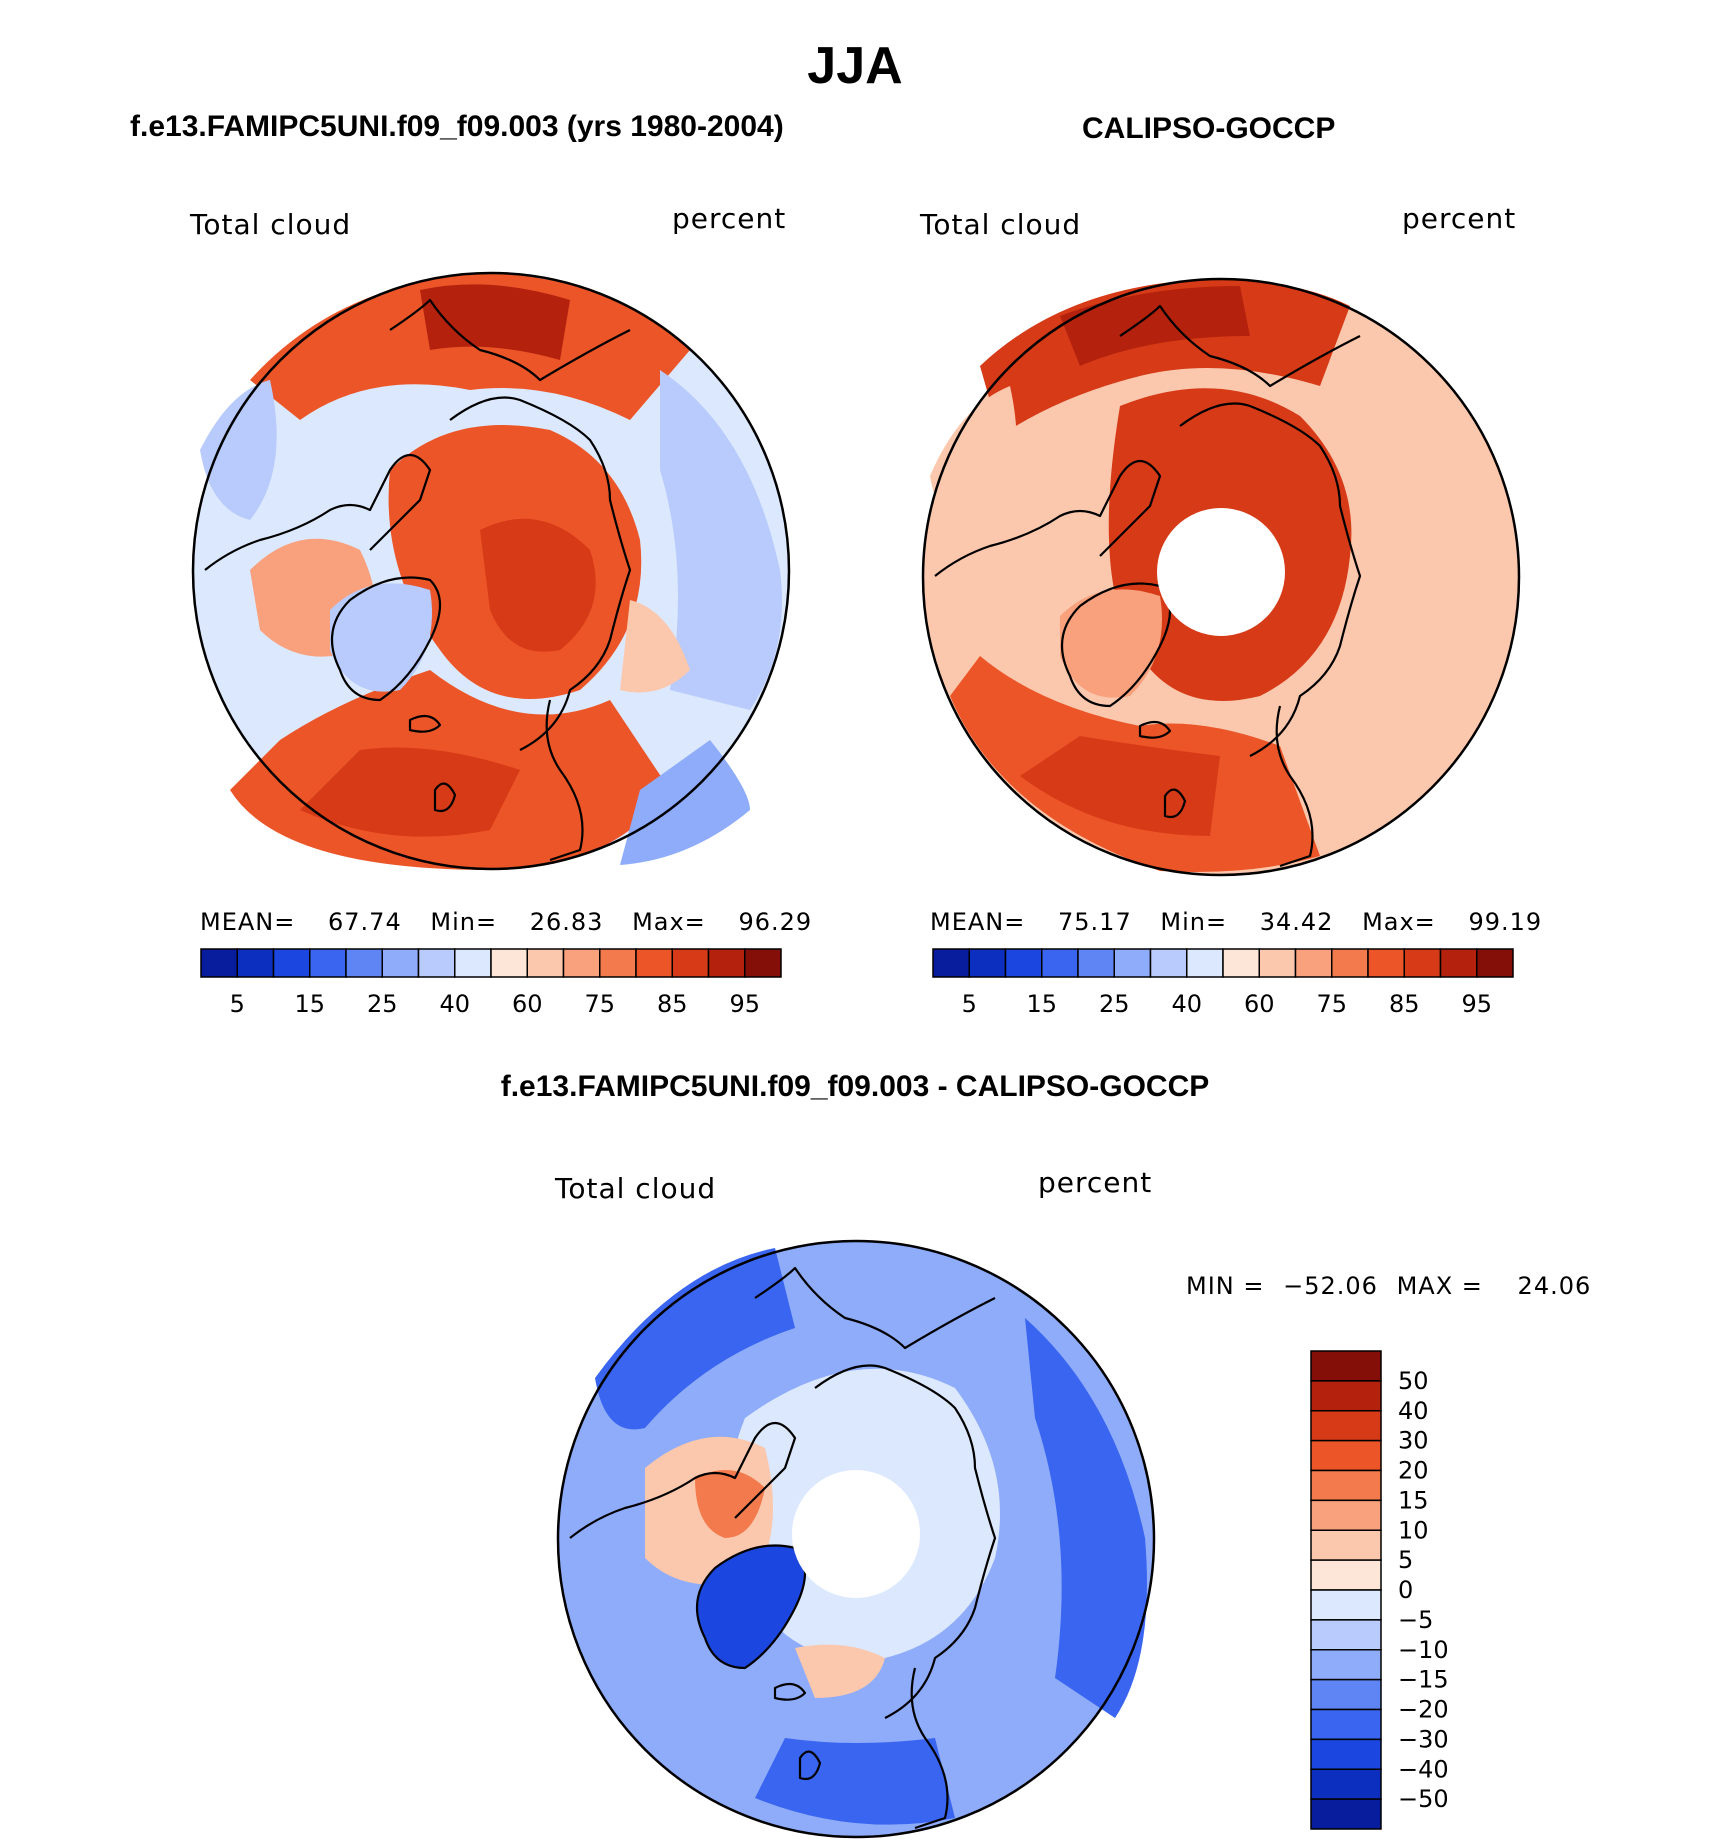 The width and height of the screenshot is (1710, 1840). What do you see at coordinates (1415, 1620) in the screenshot?
I see `colorbar-tick-label: −5` at bounding box center [1415, 1620].